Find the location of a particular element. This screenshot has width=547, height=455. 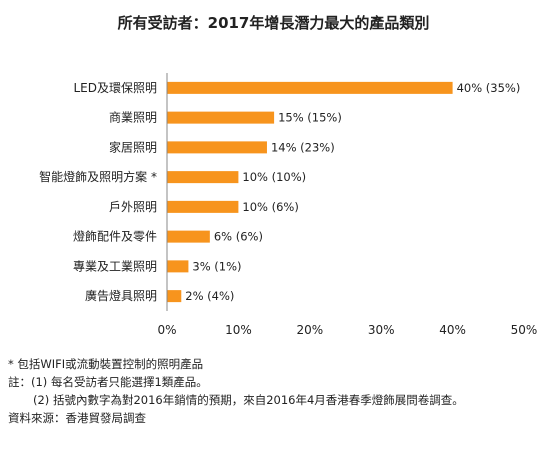

category-label: 燈飾配件及零件 is located at coordinates (115, 236).